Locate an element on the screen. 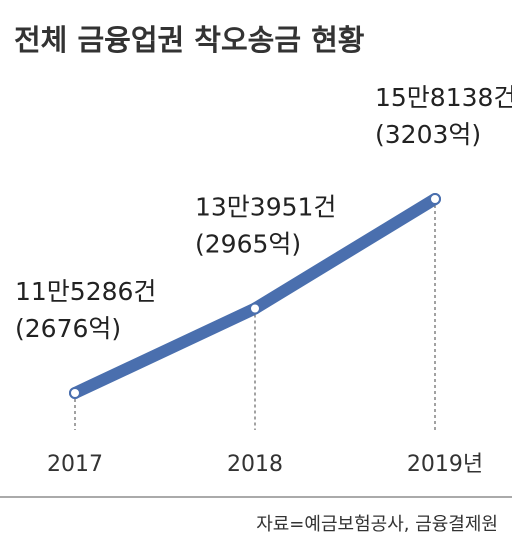 The image size is (512, 555). amount-label: (2676억) is located at coordinates (68, 328).